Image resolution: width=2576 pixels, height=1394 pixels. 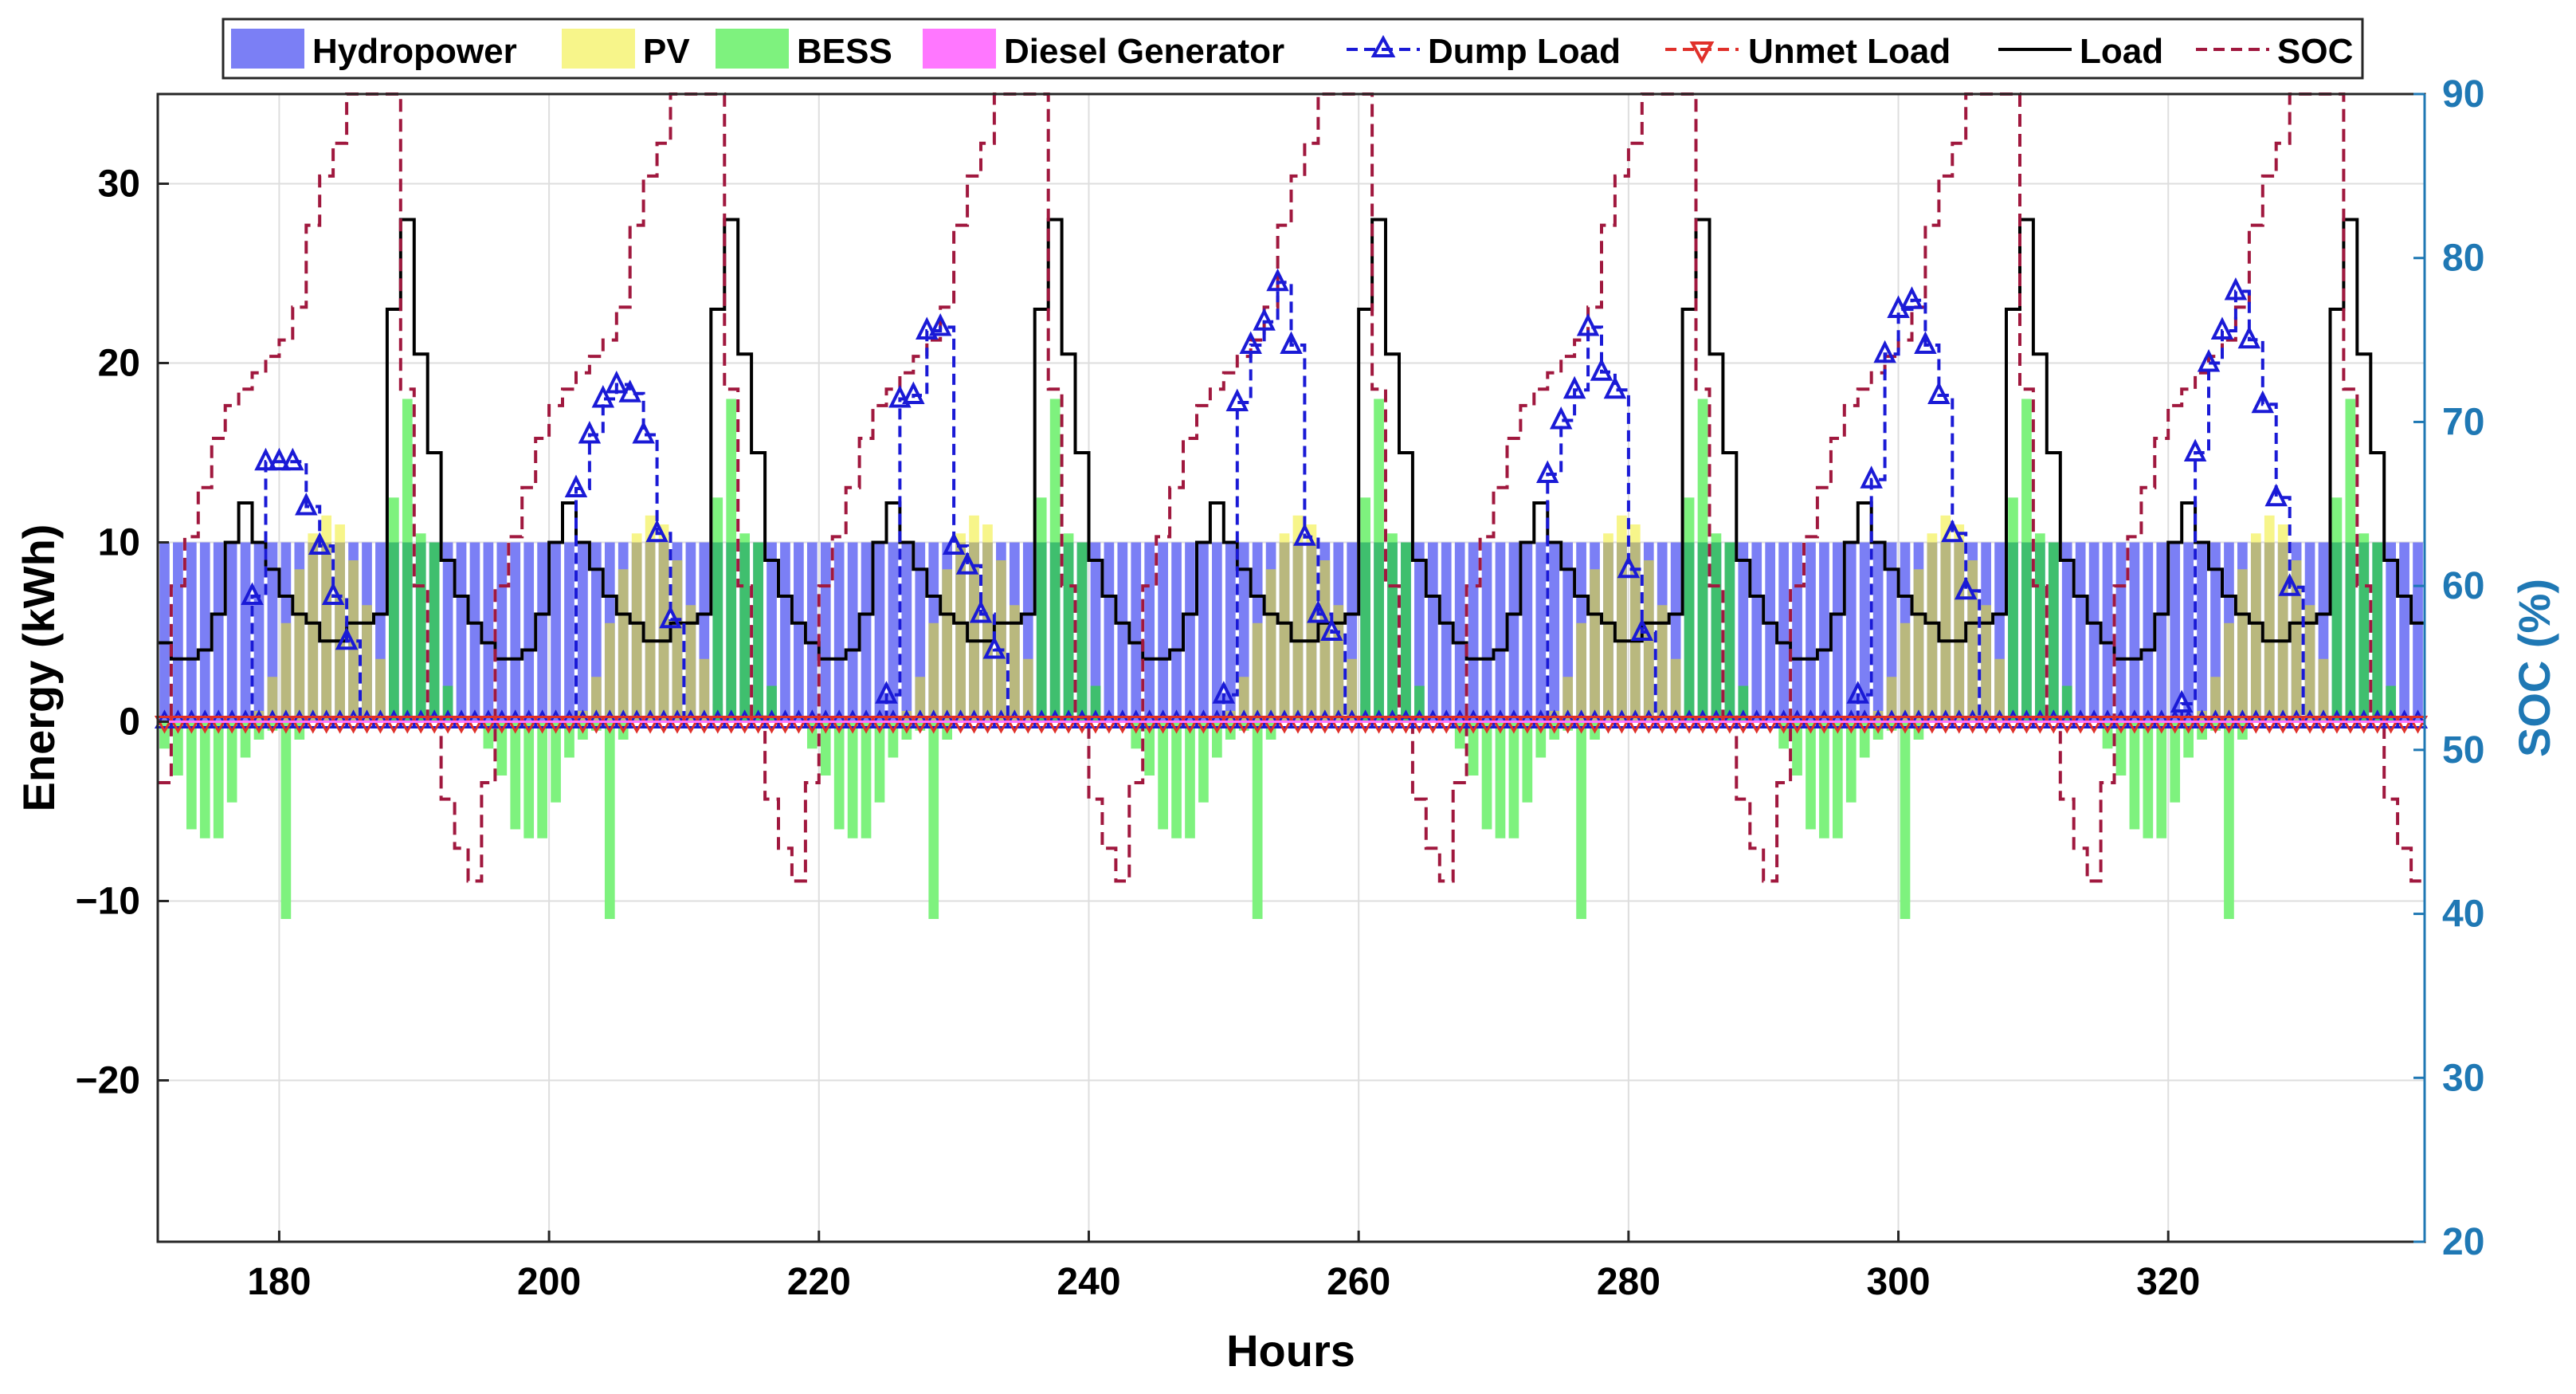 I want to click on right-tick-label: 50, so click(x=2463, y=750).